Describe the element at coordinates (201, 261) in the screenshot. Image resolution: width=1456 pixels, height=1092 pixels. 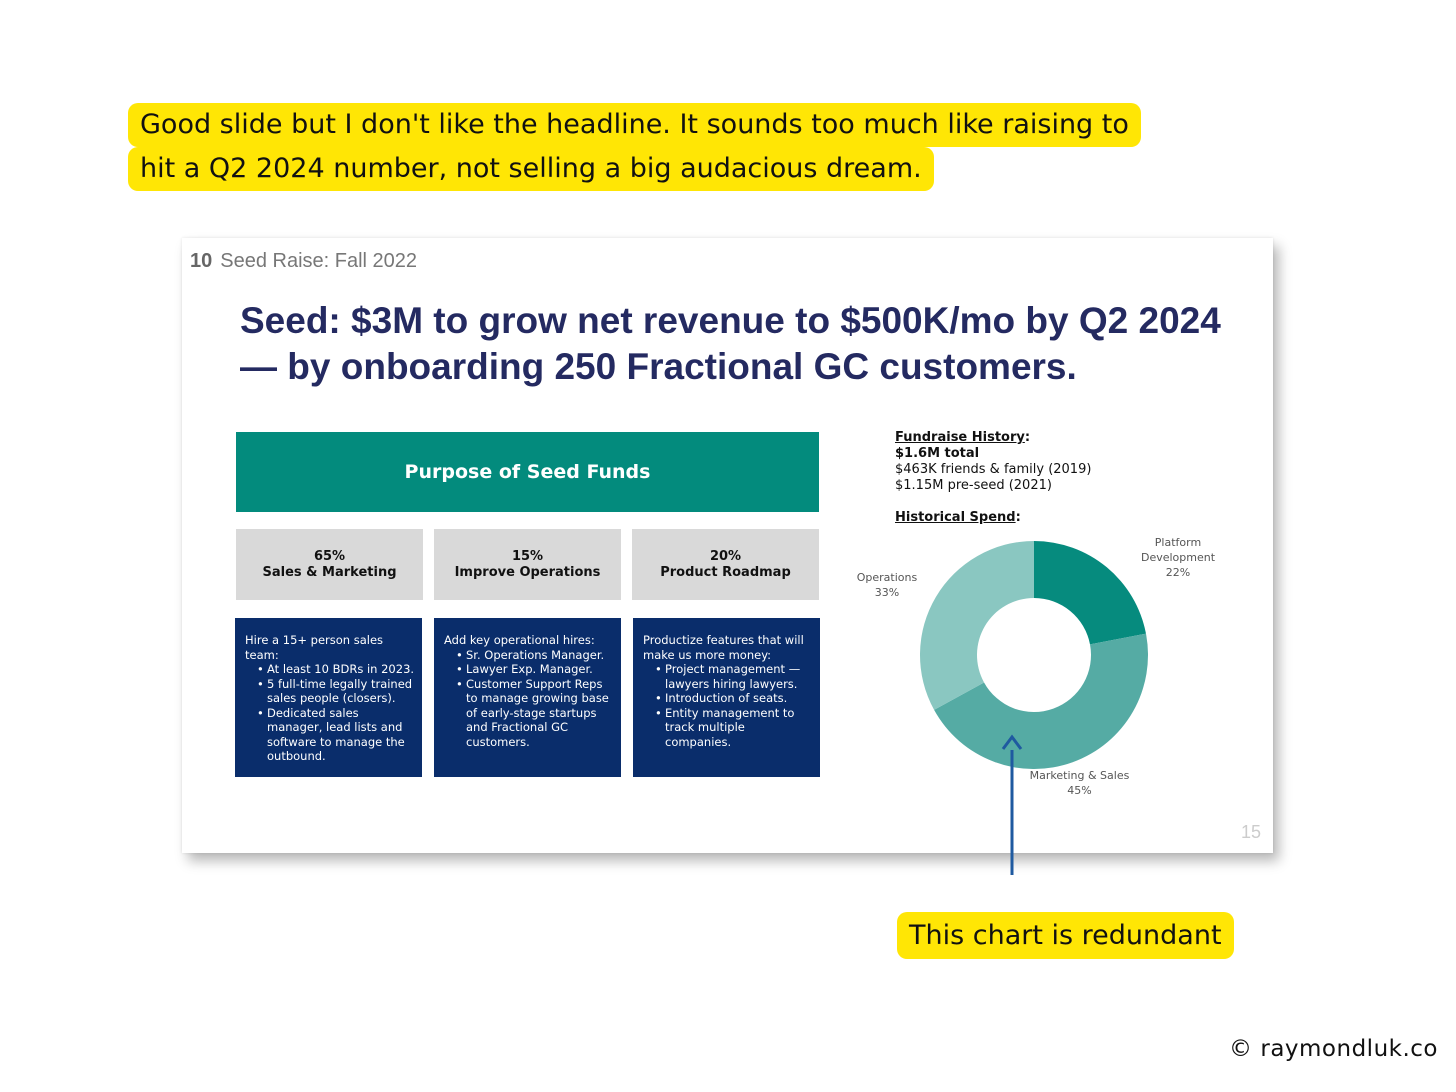
I see `slide-number: 10` at that location.